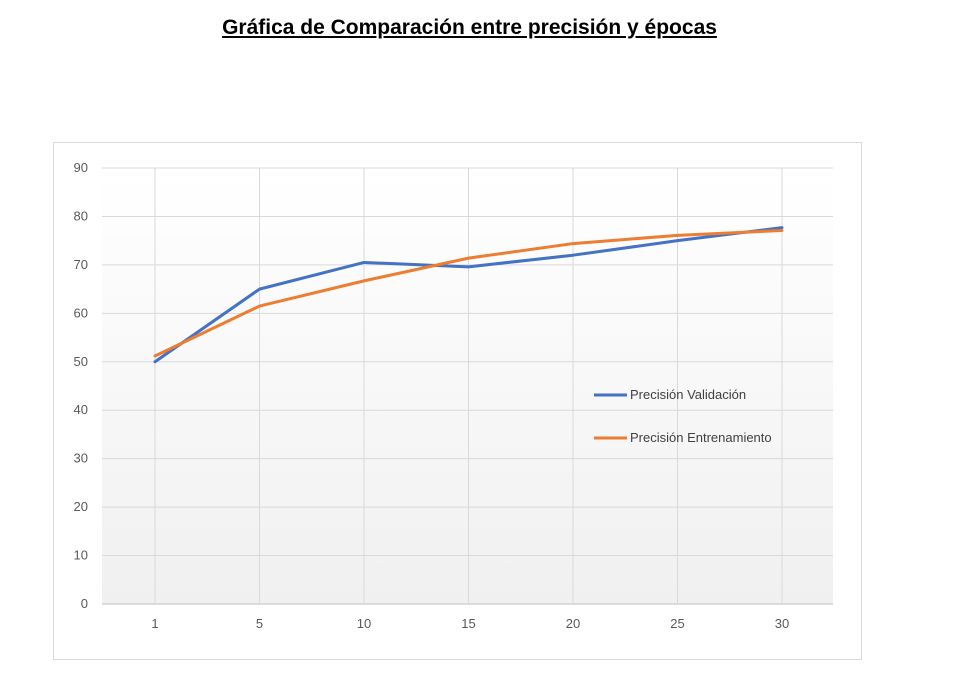 This screenshot has width=969, height=693. What do you see at coordinates (677, 623) in the screenshot?
I see `x-tick-label: 25` at bounding box center [677, 623].